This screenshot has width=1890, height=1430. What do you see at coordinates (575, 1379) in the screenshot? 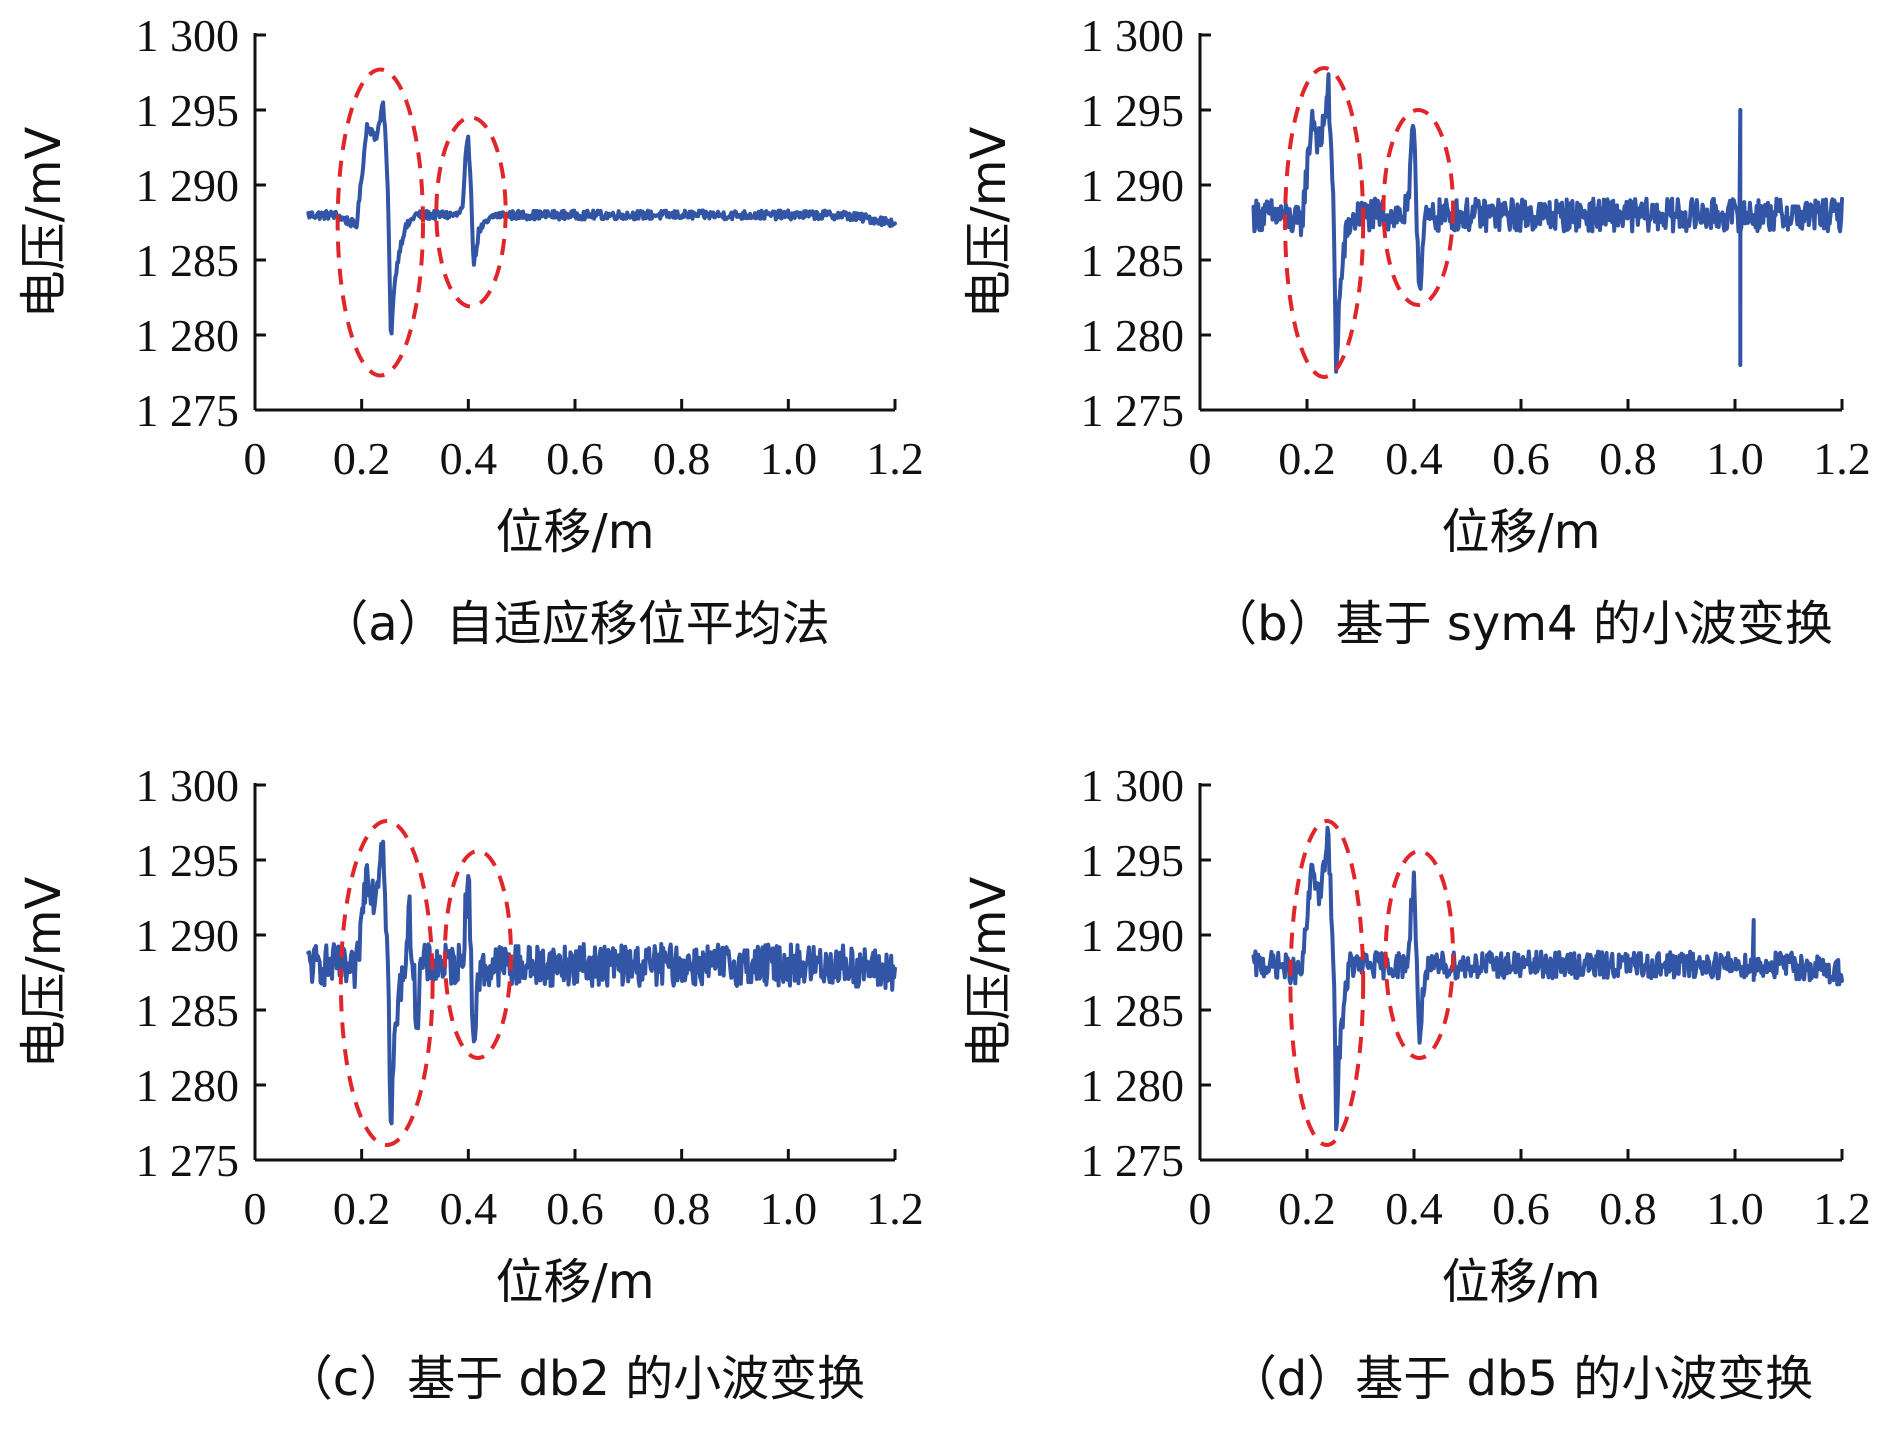
I see `panel-caption: （c）基于 db2 的小波变换` at bounding box center [575, 1379].